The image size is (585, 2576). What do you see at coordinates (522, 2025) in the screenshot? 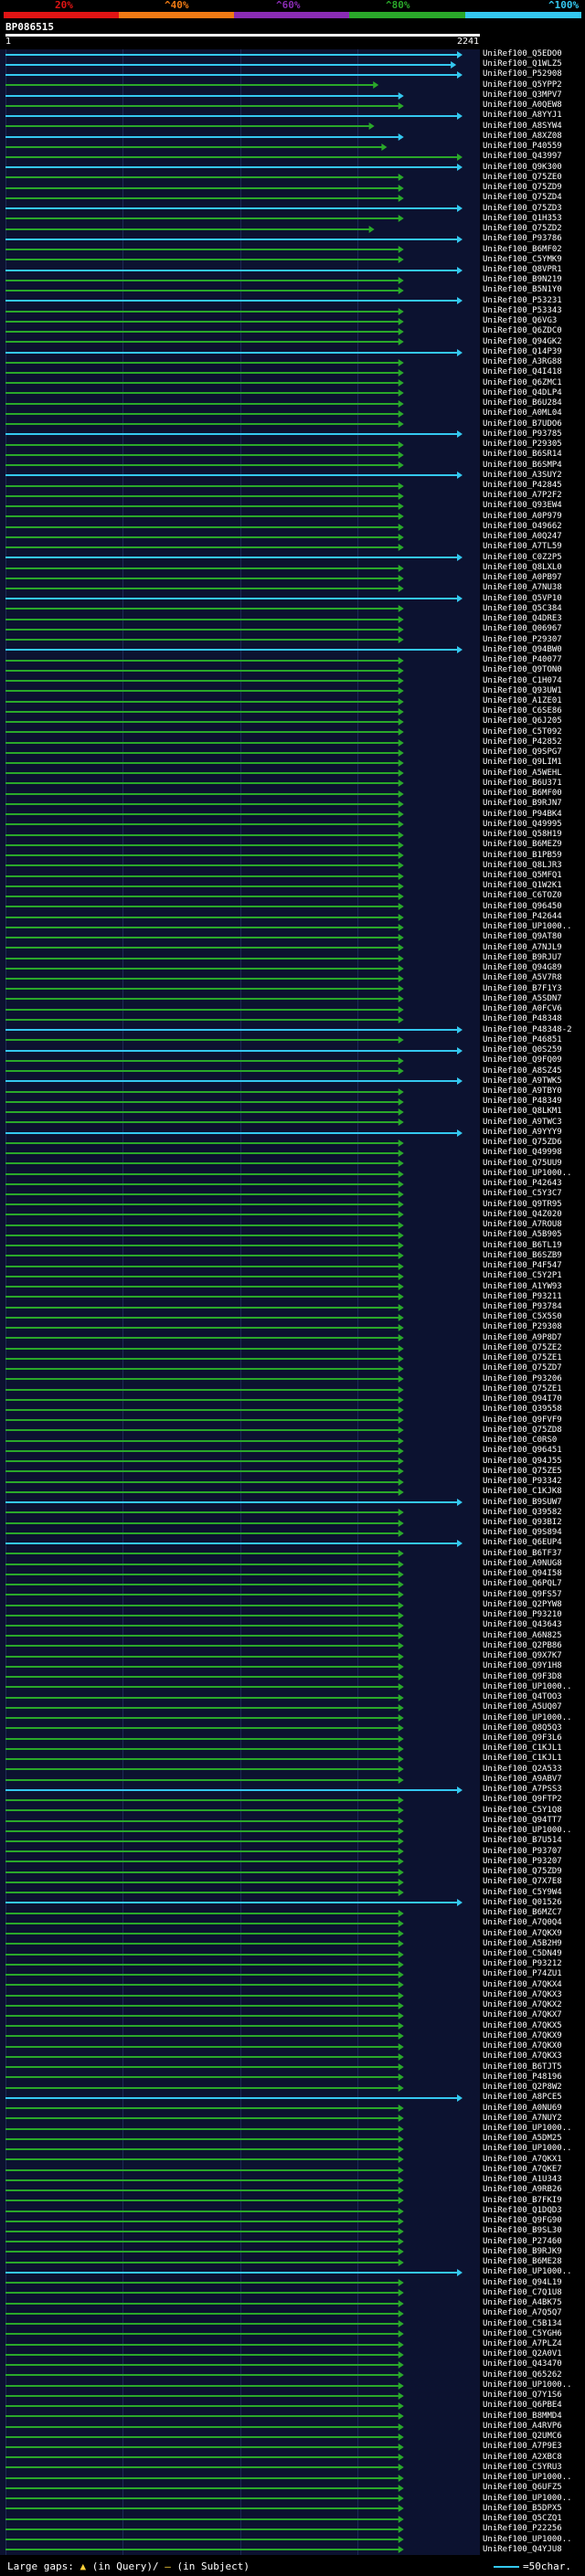
I see `hit-label: UniRef100_A7QKX5` at bounding box center [522, 2025].